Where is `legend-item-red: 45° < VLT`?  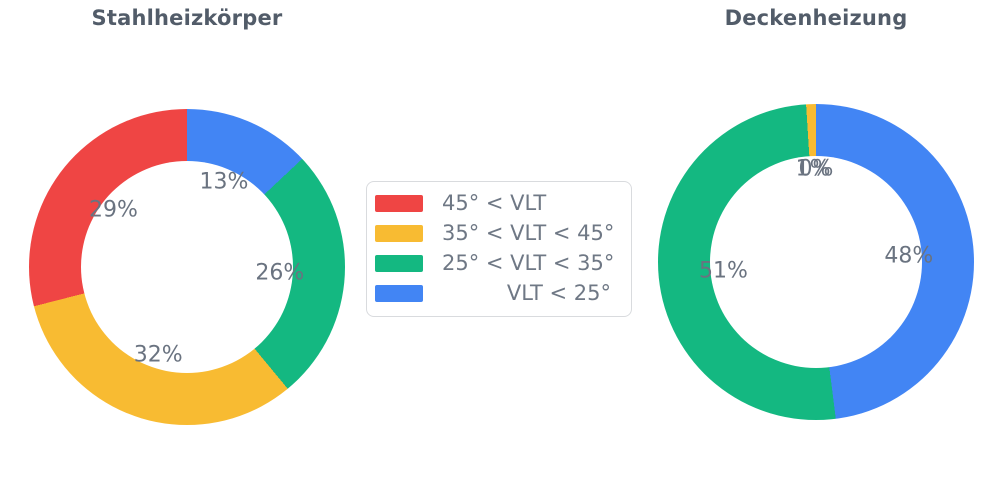
legend-item-red: 45° < VLT is located at coordinates (493, 203).